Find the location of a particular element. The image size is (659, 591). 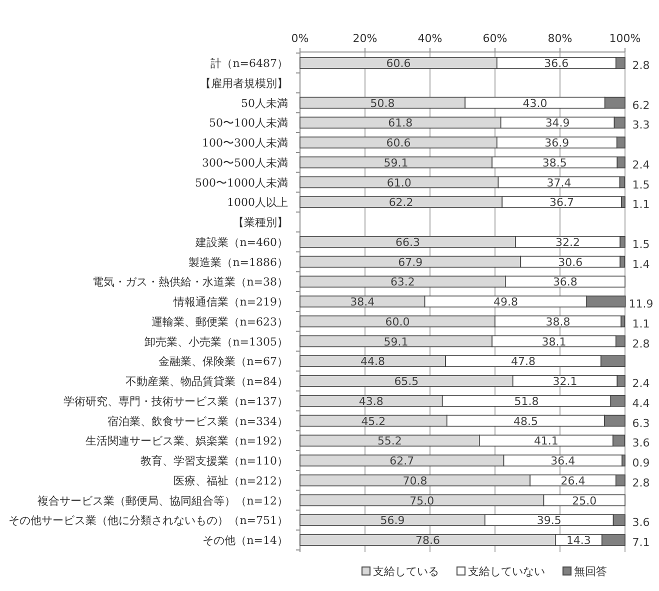

y-tick-label: 生活関連サービス業、娯楽業（n=192） is located at coordinates (187, 441).